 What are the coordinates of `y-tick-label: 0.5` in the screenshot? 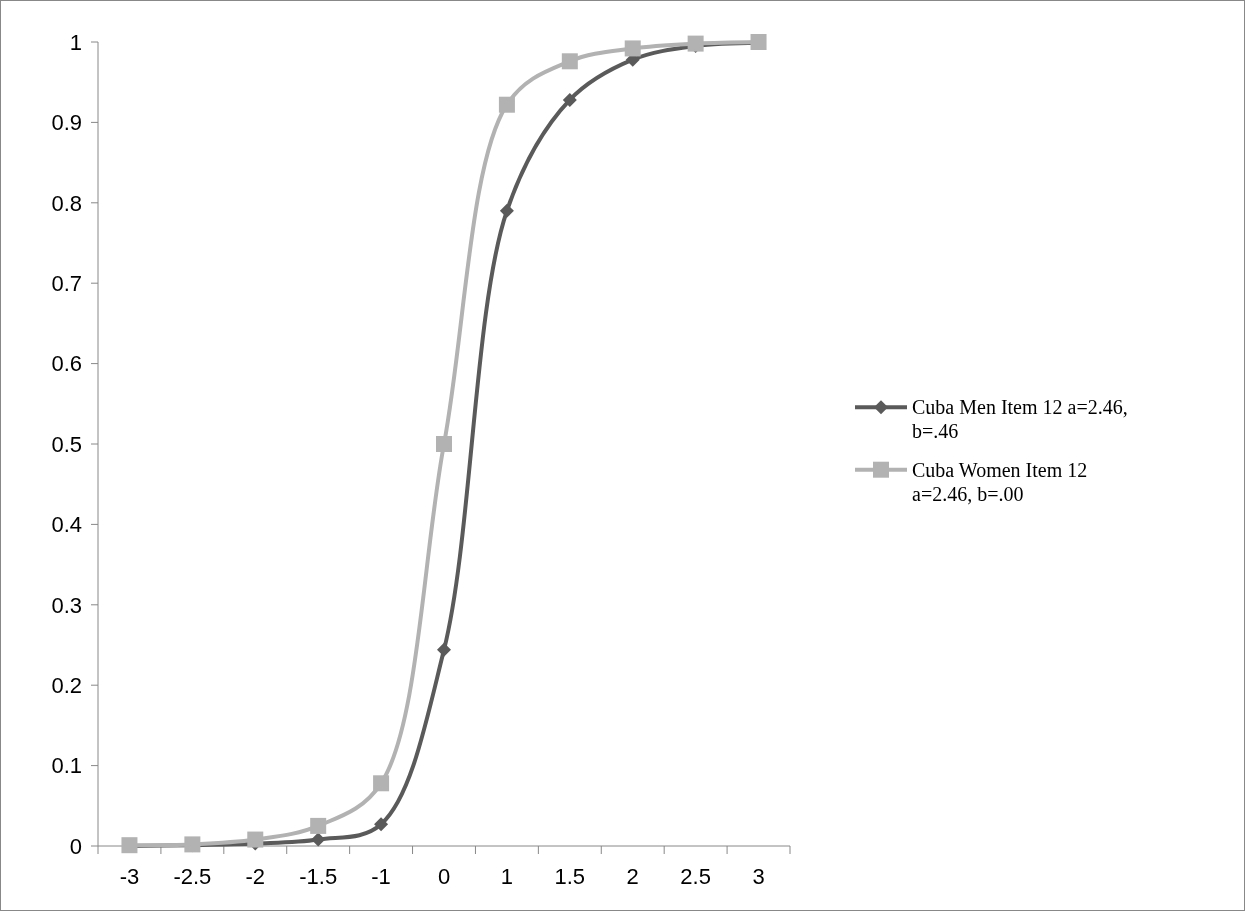 It's located at (66, 444).